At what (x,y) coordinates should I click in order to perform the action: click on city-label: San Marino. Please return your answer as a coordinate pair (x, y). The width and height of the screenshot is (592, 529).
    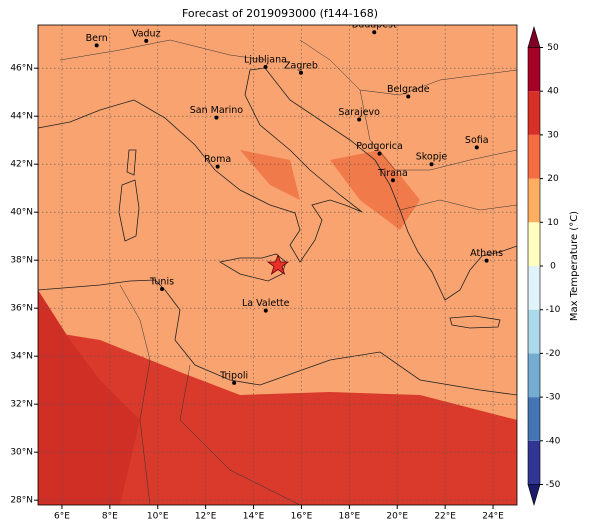
    Looking at the image, I should click on (216, 110).